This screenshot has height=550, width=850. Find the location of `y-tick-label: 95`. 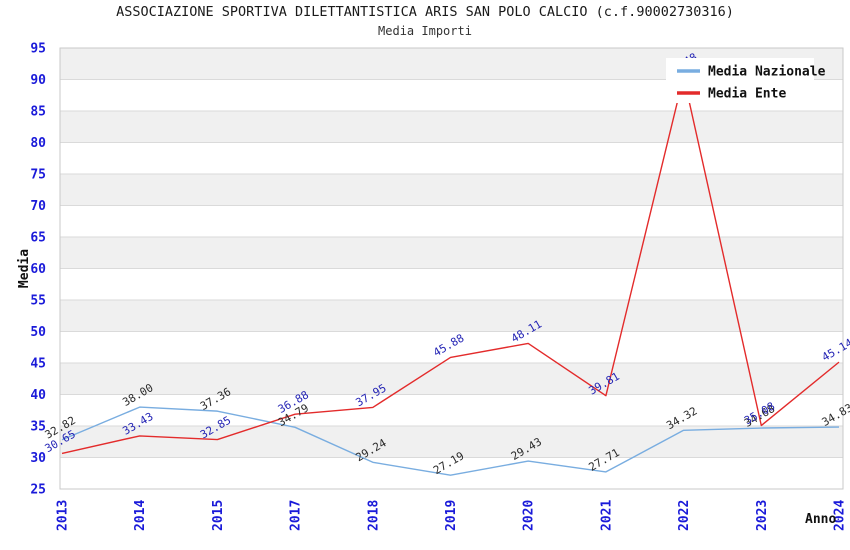

y-tick-label: 95 is located at coordinates (38, 49).